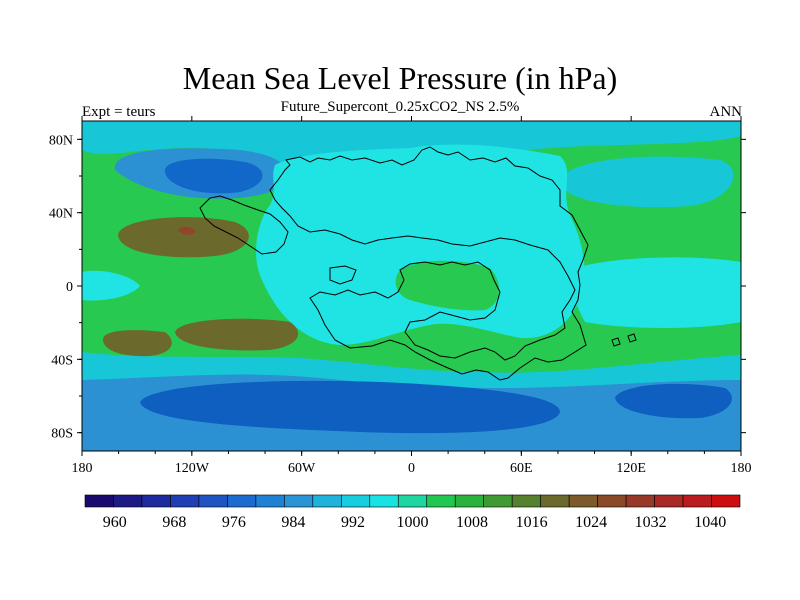  Describe the element at coordinates (651, 522) in the screenshot. I see `colorbar-label: 1032` at that location.